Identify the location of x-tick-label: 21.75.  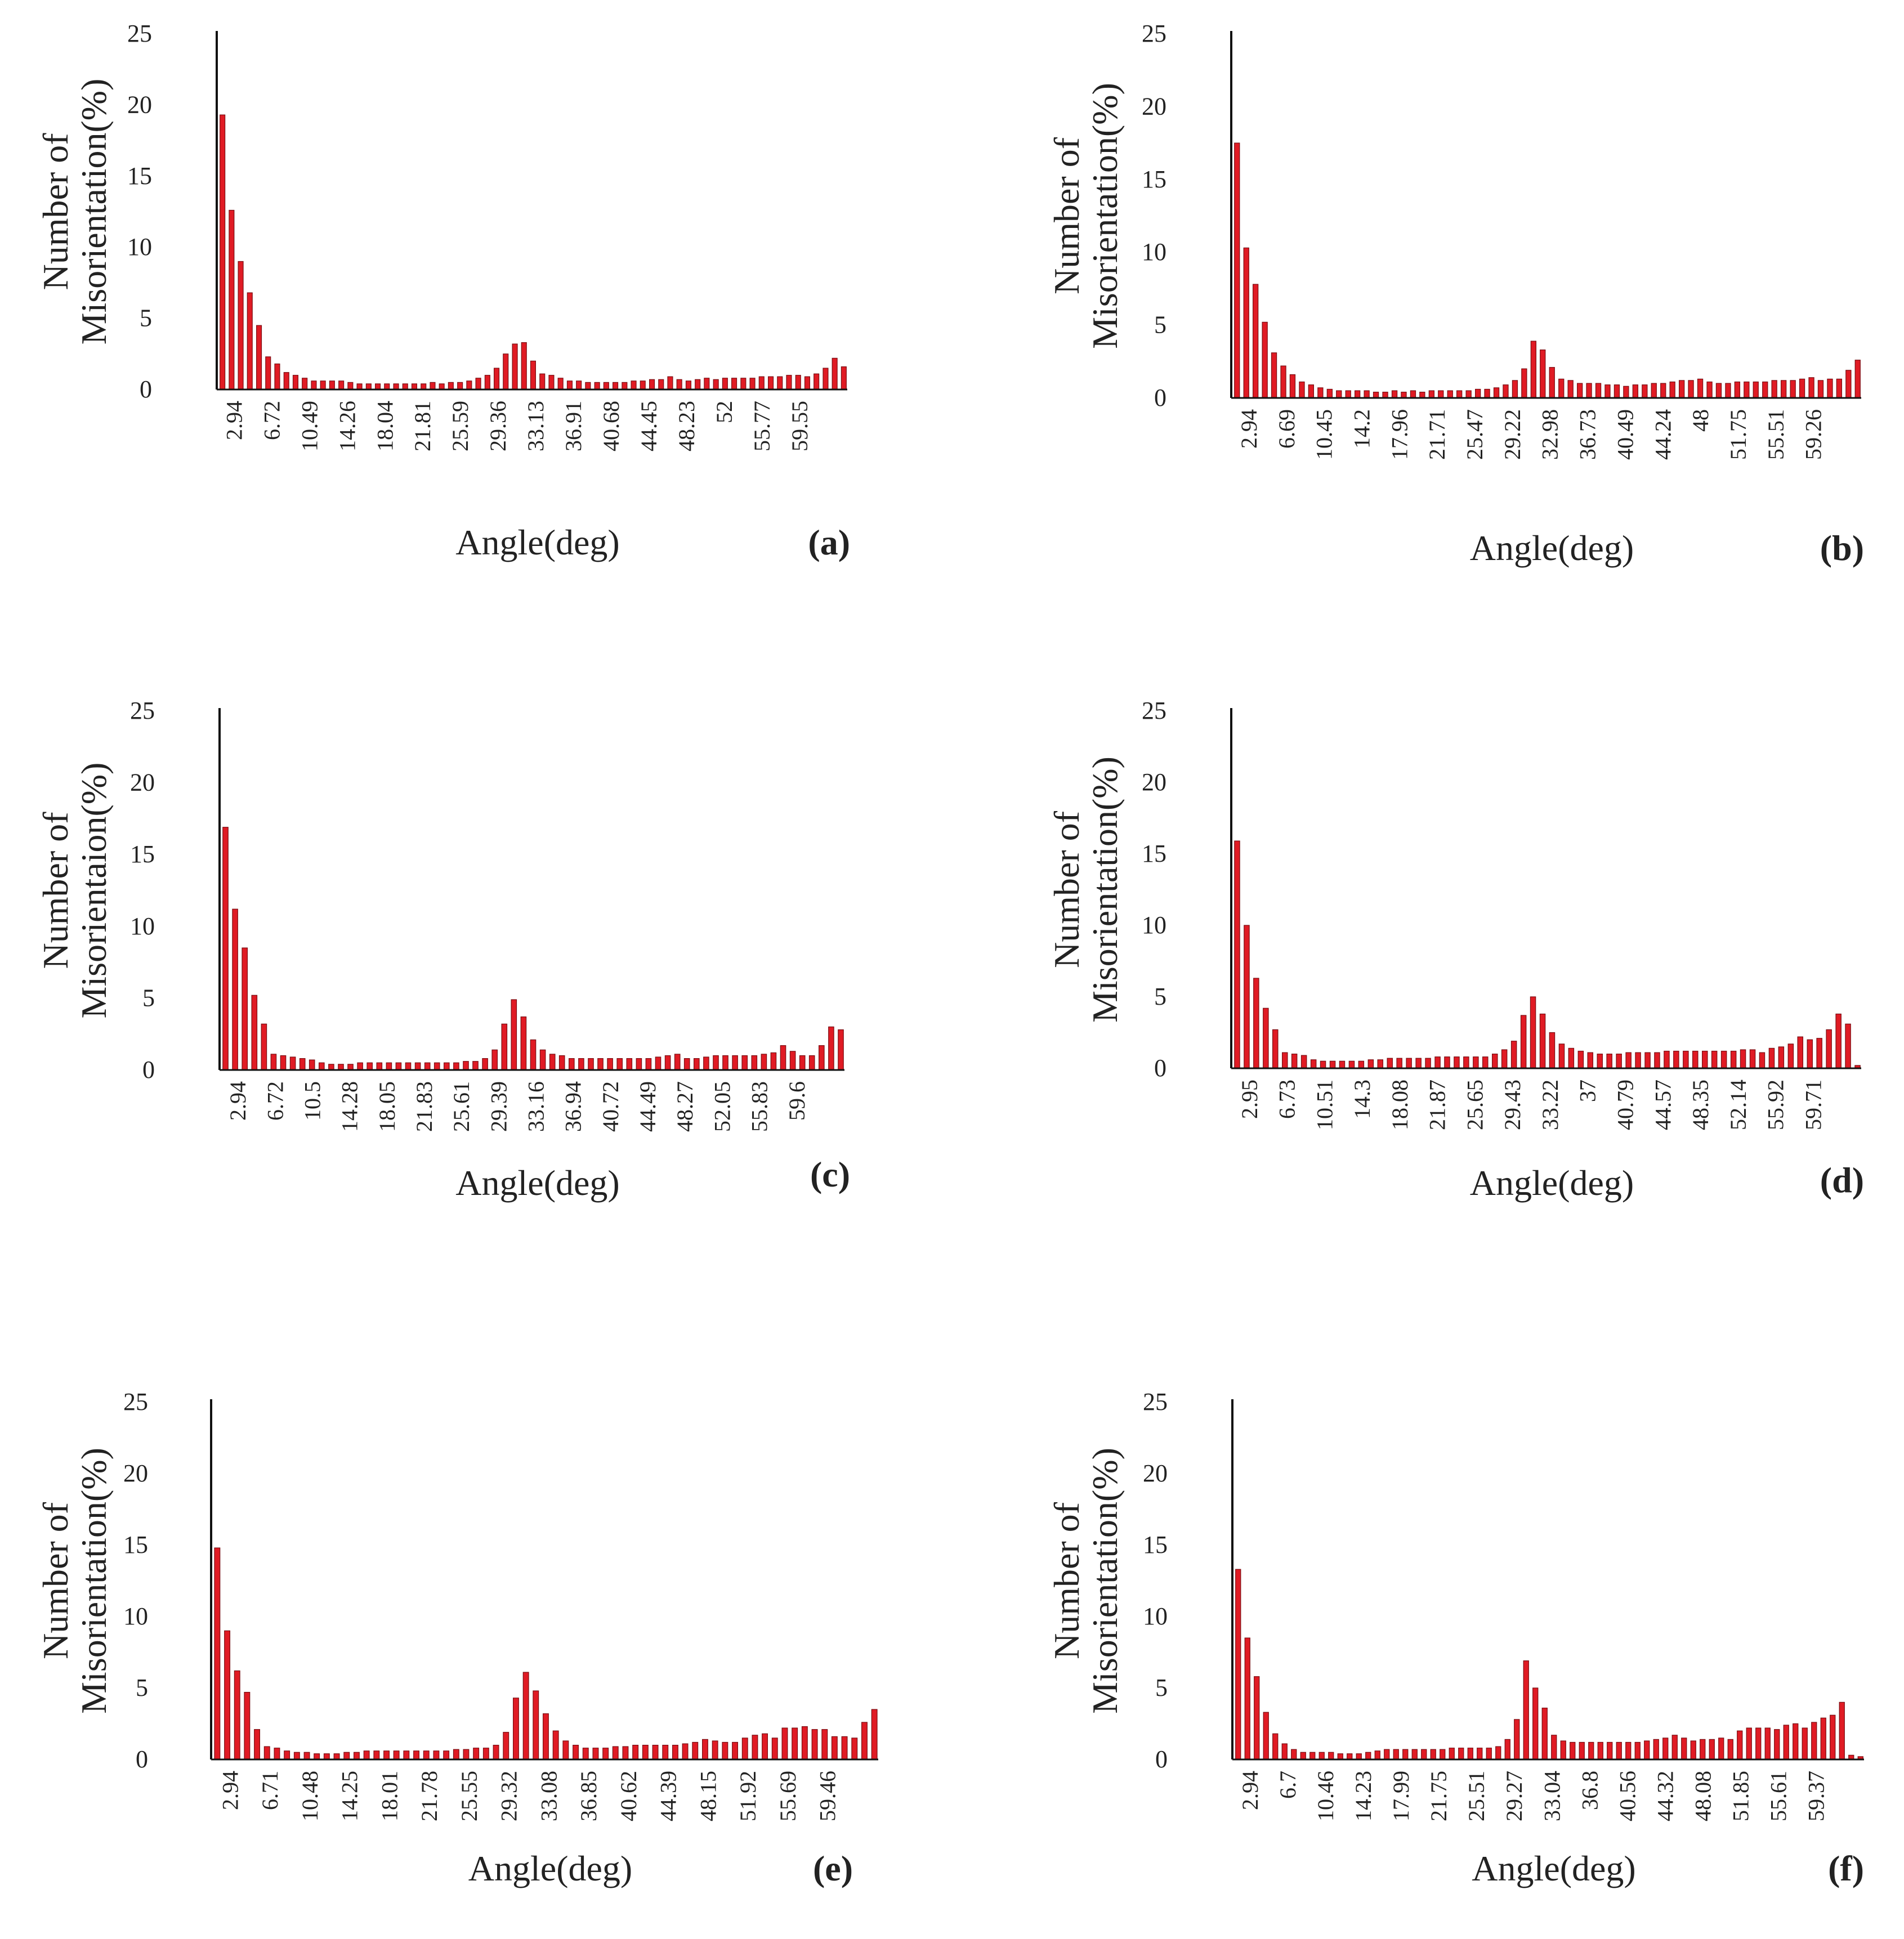
(1438, 1796).